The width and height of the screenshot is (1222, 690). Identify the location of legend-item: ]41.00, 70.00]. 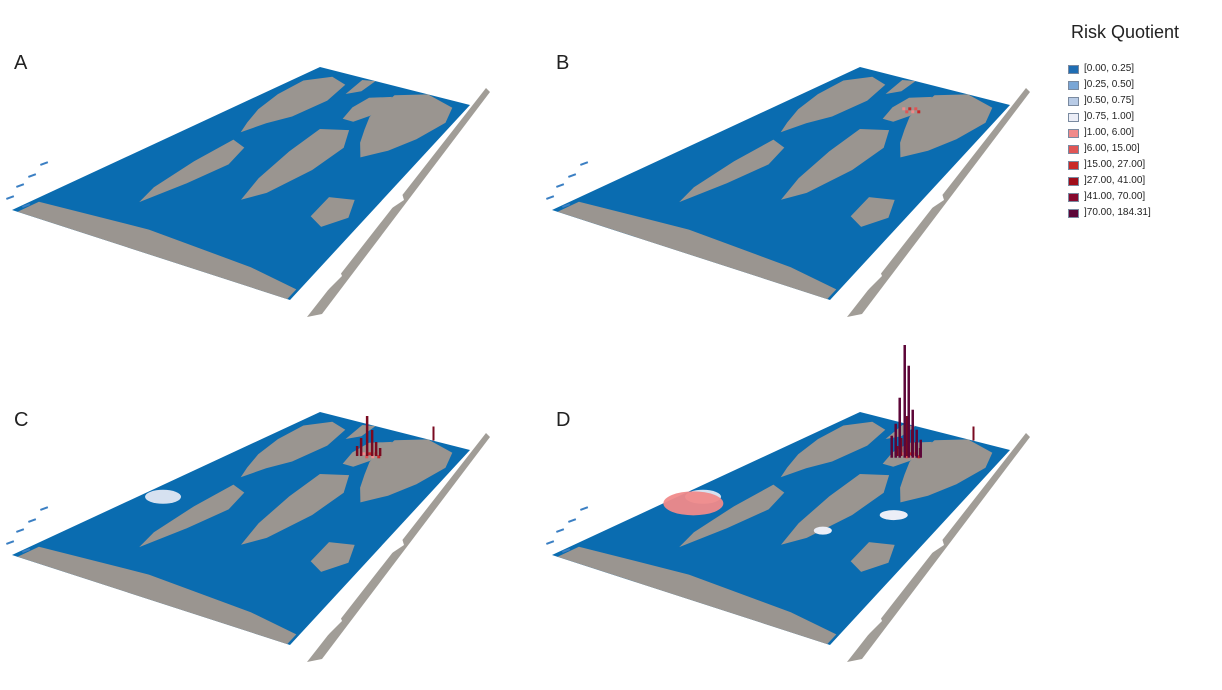
(1143, 197).